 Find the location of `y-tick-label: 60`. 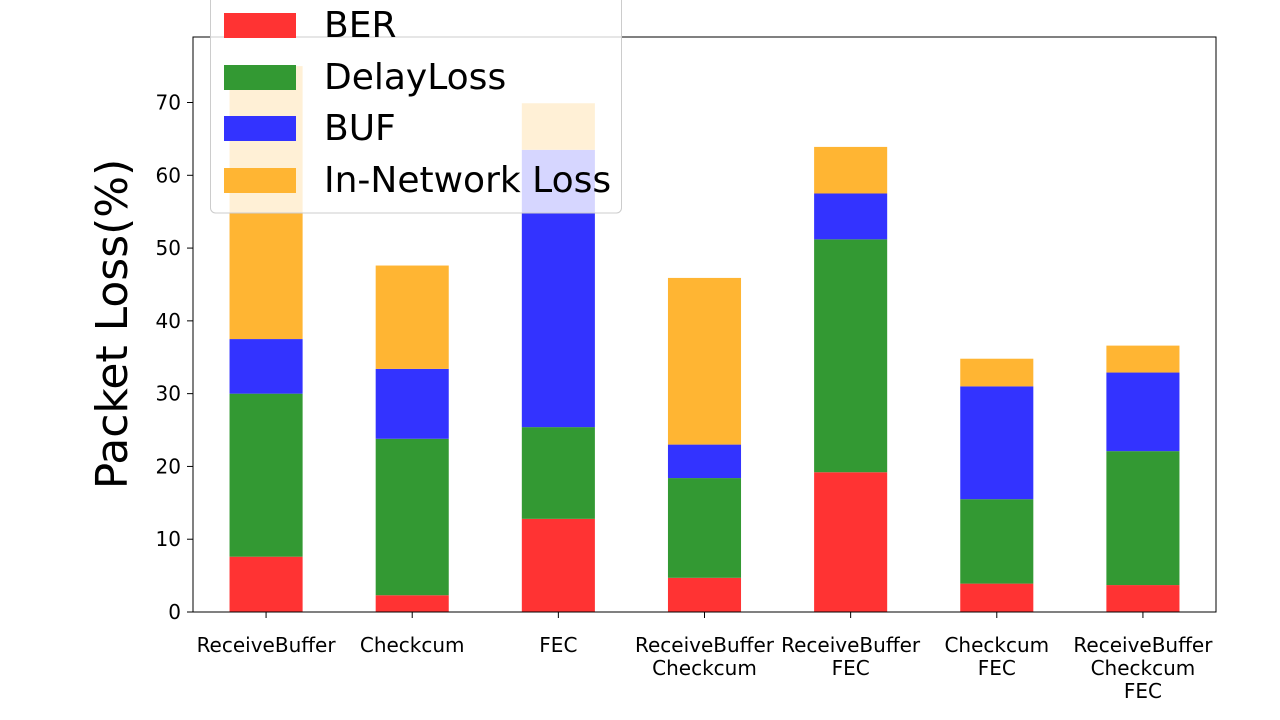

y-tick-label: 60 is located at coordinates (168, 175).